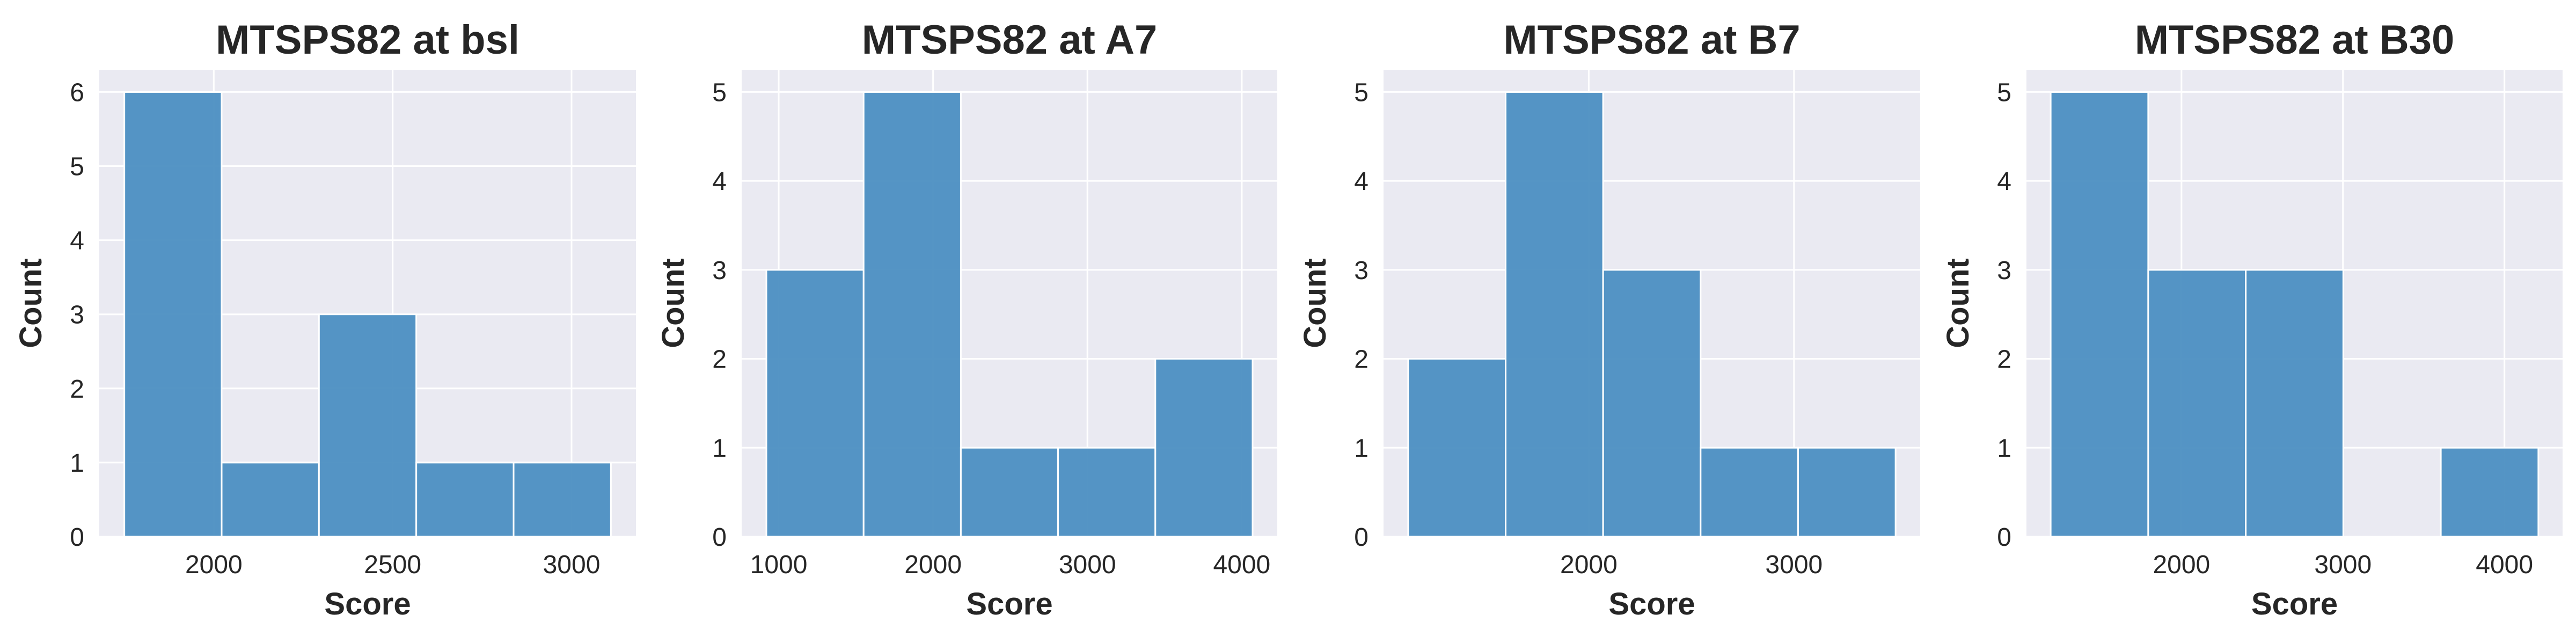  Describe the element at coordinates (2295, 40) in the screenshot. I see `panel-title: MTSPS82 at B30` at that location.